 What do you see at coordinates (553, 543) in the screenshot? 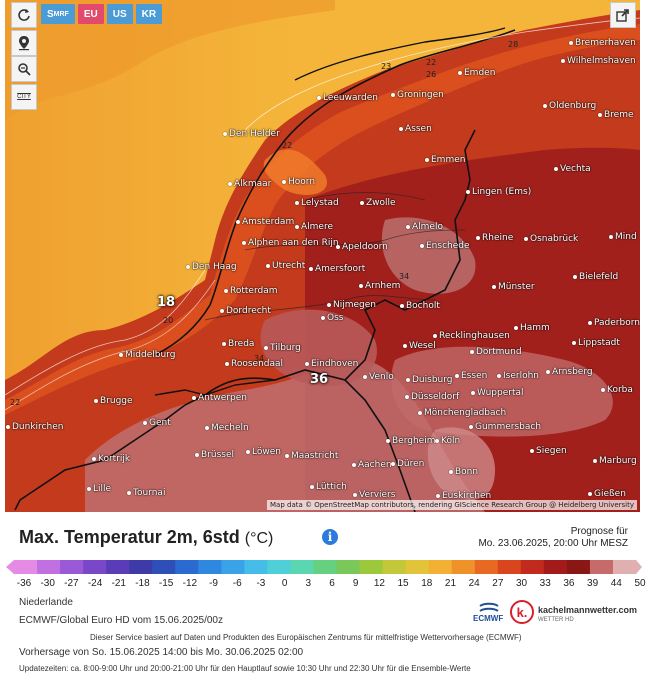
I see `forecast-time: Mo. 23.06.2025, 20:00 Uhr MESZ` at bounding box center [553, 543].